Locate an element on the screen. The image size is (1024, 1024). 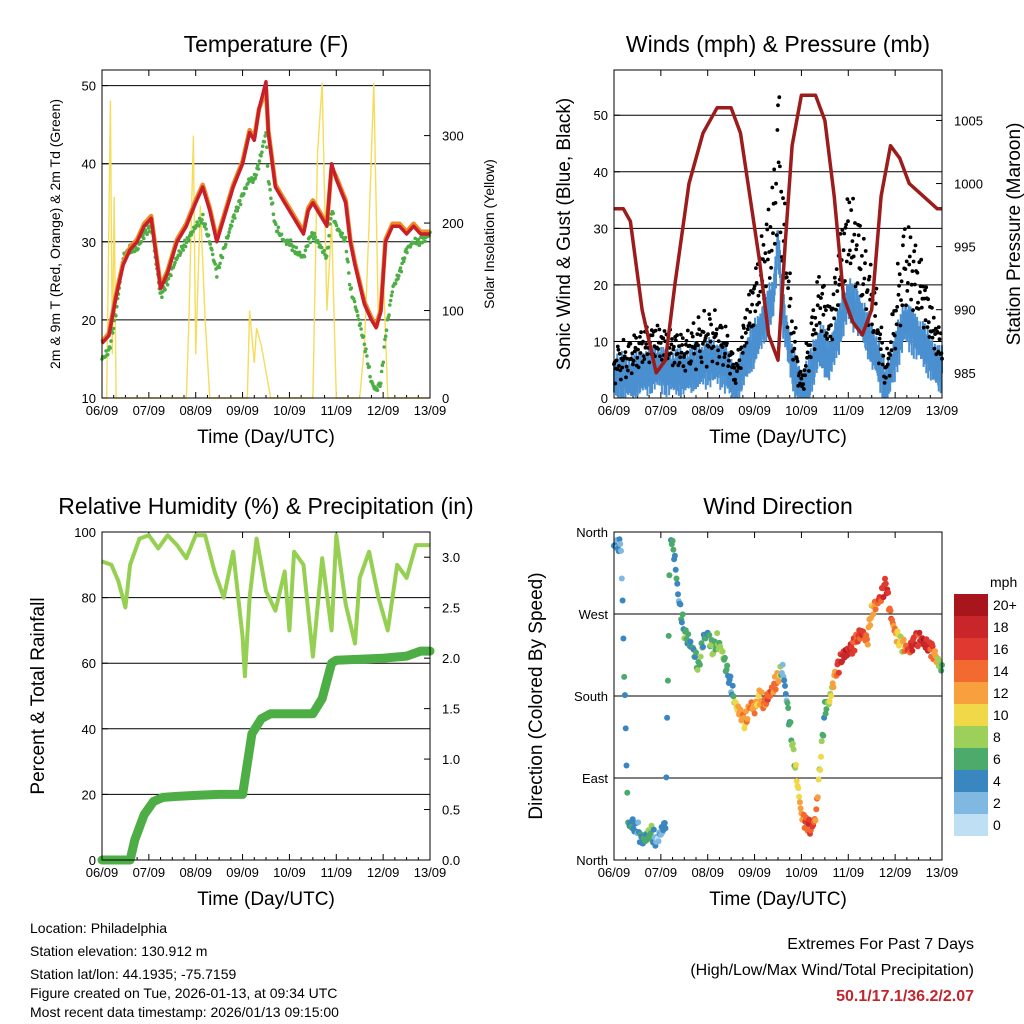
extremes-title: Extremes For Past 7 Days is located at coordinates (880, 944).